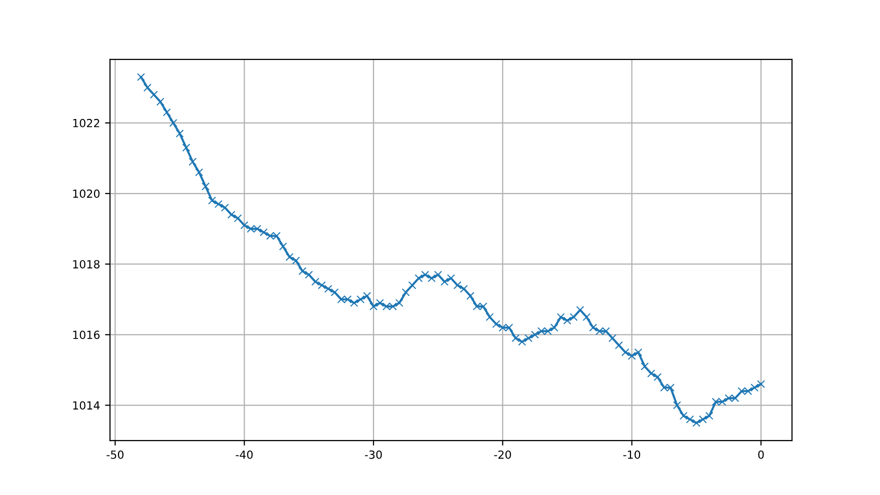 This screenshot has height=495, width=880. What do you see at coordinates (503, 454) in the screenshot?
I see `x-tick-label: -20` at bounding box center [503, 454].